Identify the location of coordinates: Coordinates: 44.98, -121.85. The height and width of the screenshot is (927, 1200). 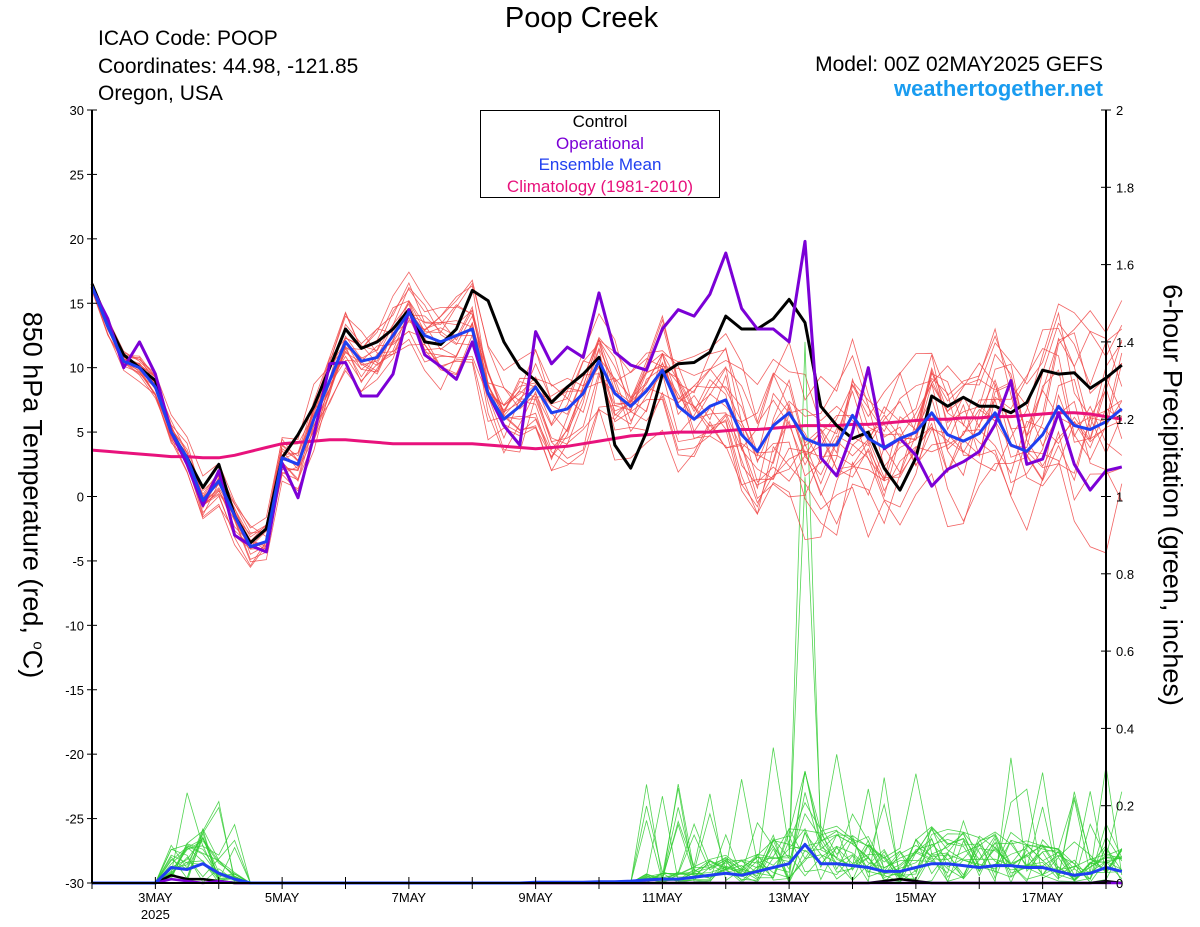
(228, 66).